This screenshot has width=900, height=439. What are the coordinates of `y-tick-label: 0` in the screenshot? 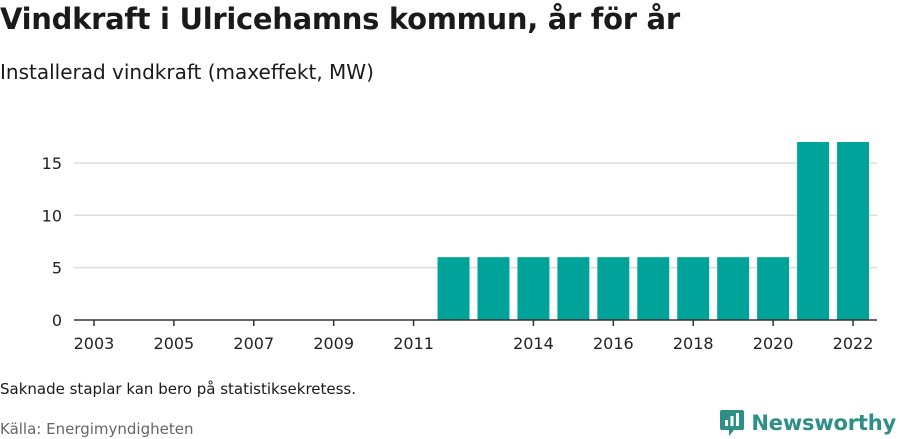 It's located at (57, 320).